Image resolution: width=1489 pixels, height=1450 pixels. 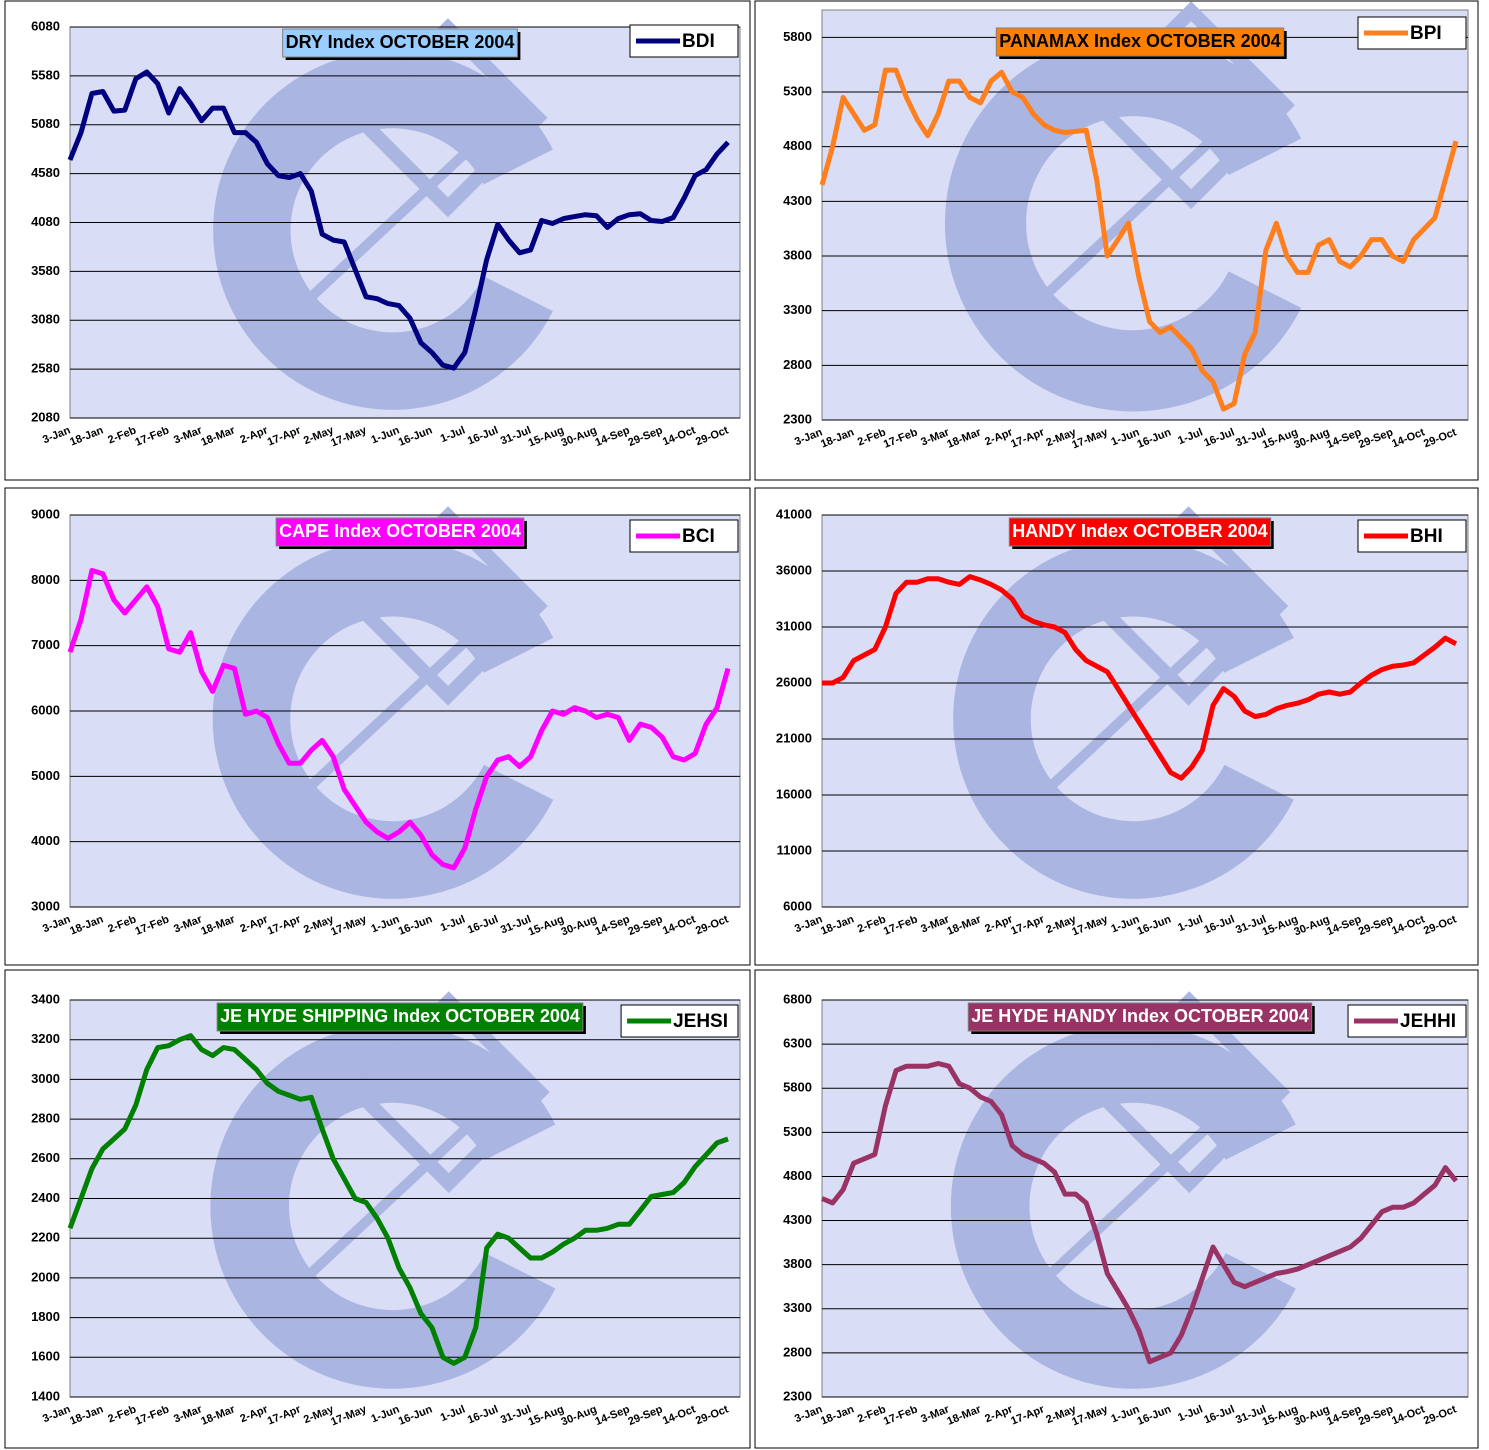 What do you see at coordinates (698, 536) in the screenshot?
I see `legend-label: BCI` at bounding box center [698, 536].